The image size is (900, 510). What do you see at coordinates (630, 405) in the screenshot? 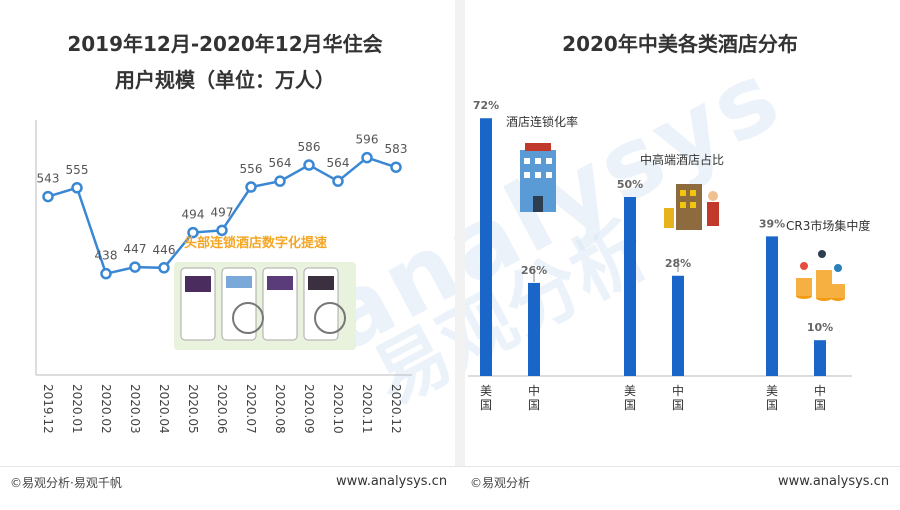
I see `bar-country-label-1-0-1: 国` at bounding box center [630, 405].